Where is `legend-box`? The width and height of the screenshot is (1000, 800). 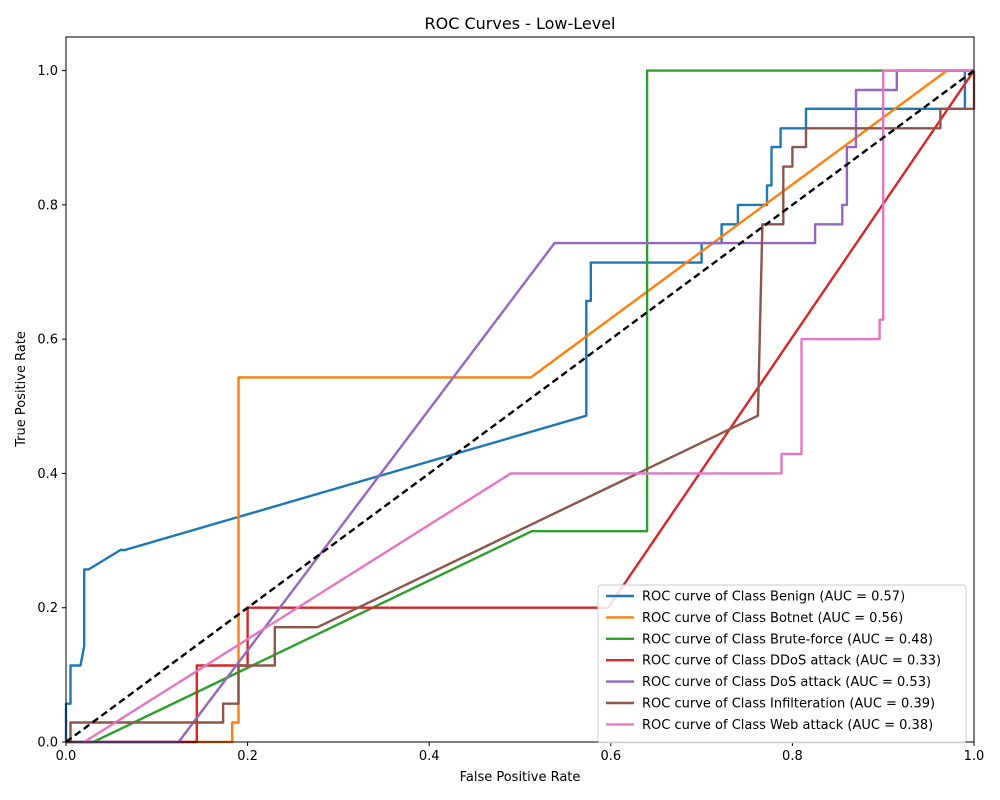
legend-box is located at coordinates (782, 664).